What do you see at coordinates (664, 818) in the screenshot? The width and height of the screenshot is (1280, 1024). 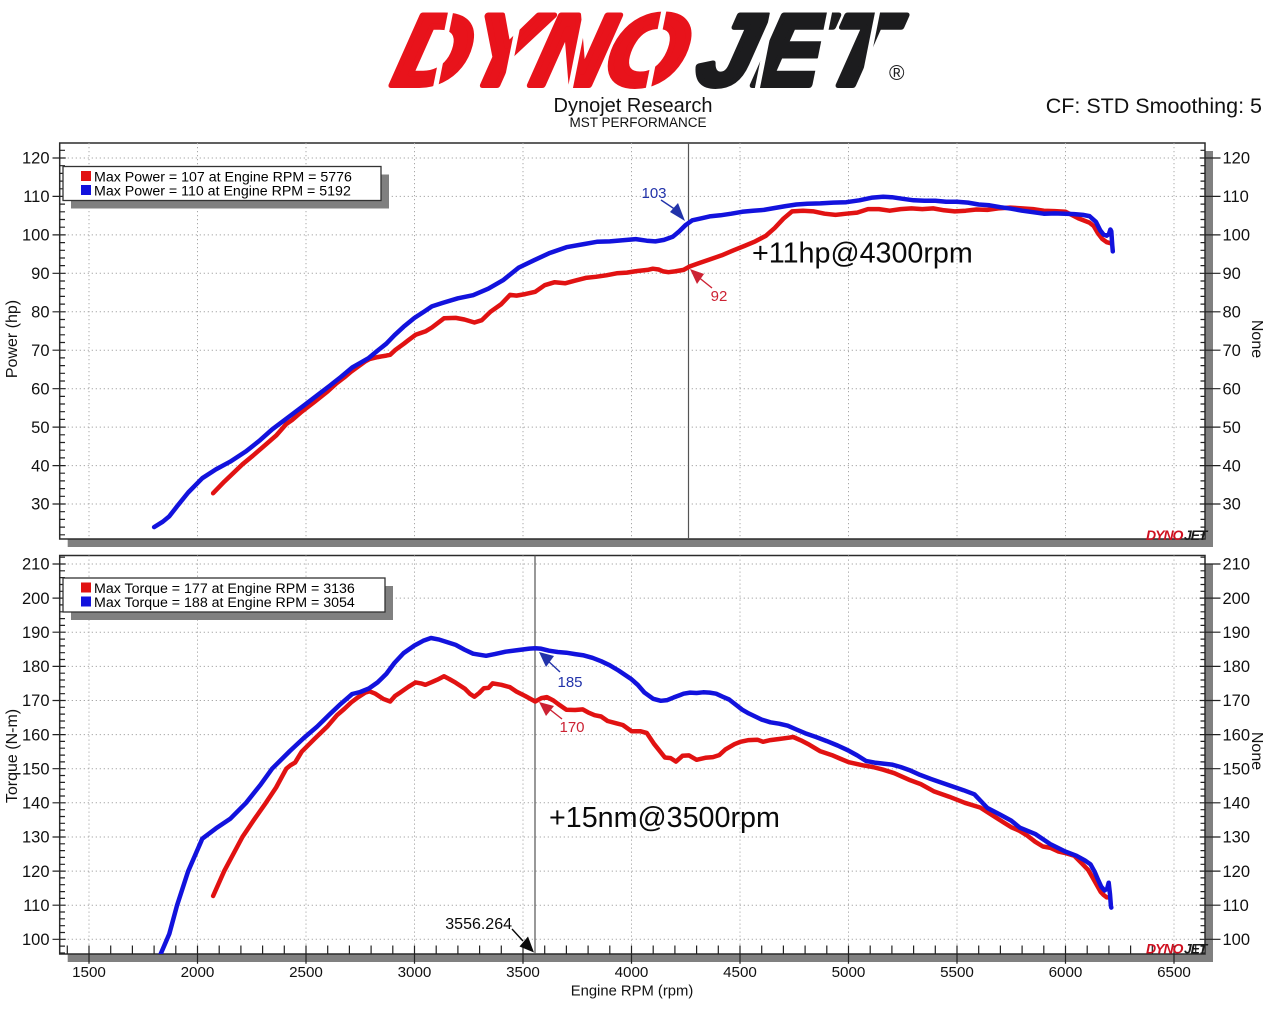 I see `svg-text: +15nm@3500rpm` at bounding box center [664, 818].